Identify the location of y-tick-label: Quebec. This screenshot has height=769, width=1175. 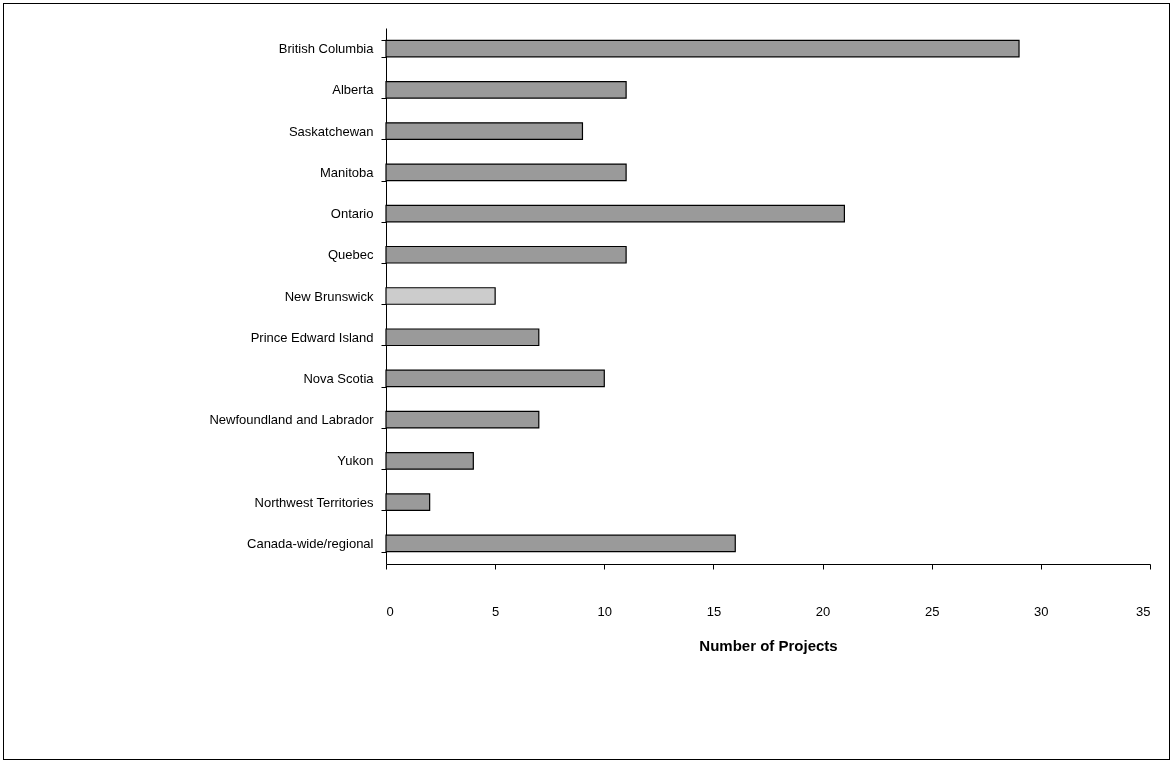
(350, 255).